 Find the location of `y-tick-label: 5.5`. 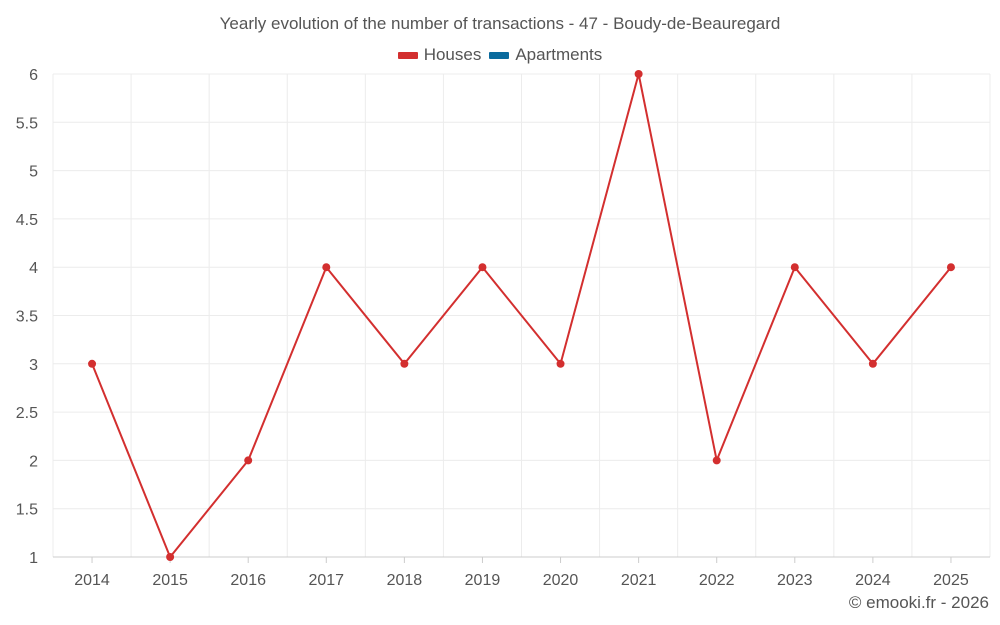

y-tick-label: 5.5 is located at coordinates (27, 123).